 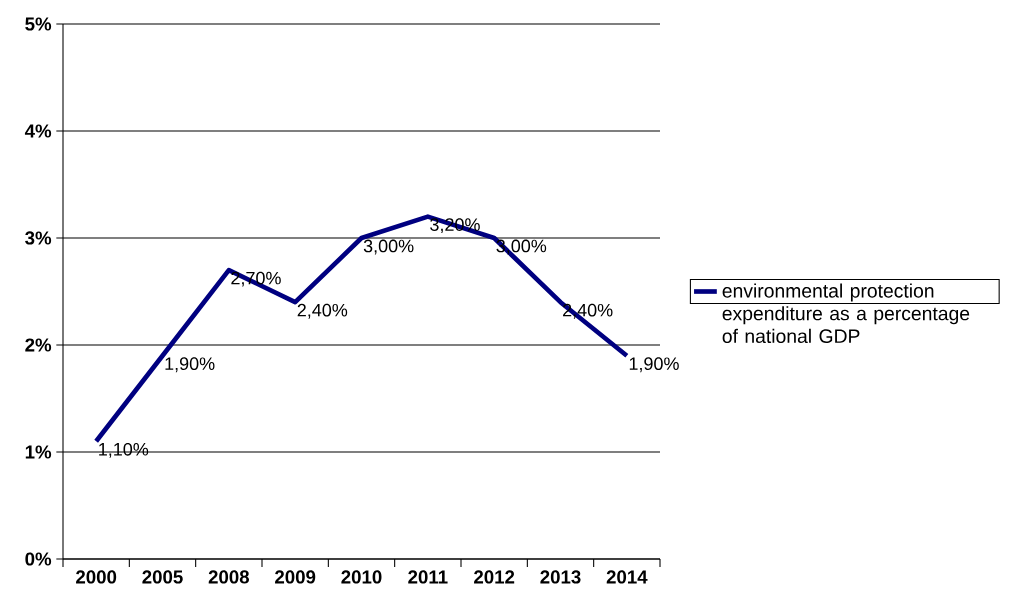 What do you see at coordinates (428, 577) in the screenshot?
I see `x-tick-label: 2011` at bounding box center [428, 577].